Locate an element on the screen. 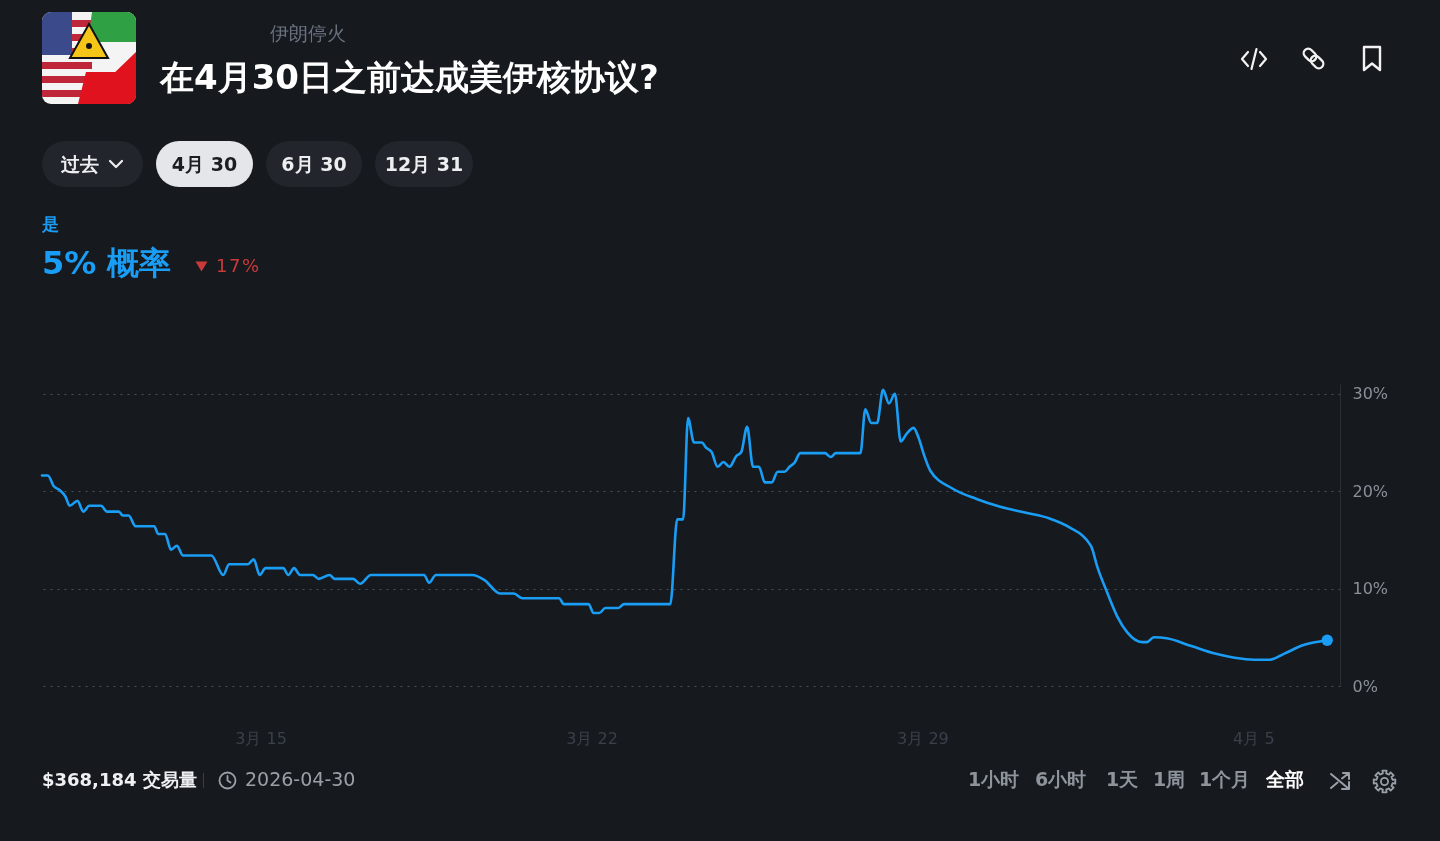 Image resolution: width=1440 pixels, height=841 pixels. text: 是 is located at coordinates (50, 224).